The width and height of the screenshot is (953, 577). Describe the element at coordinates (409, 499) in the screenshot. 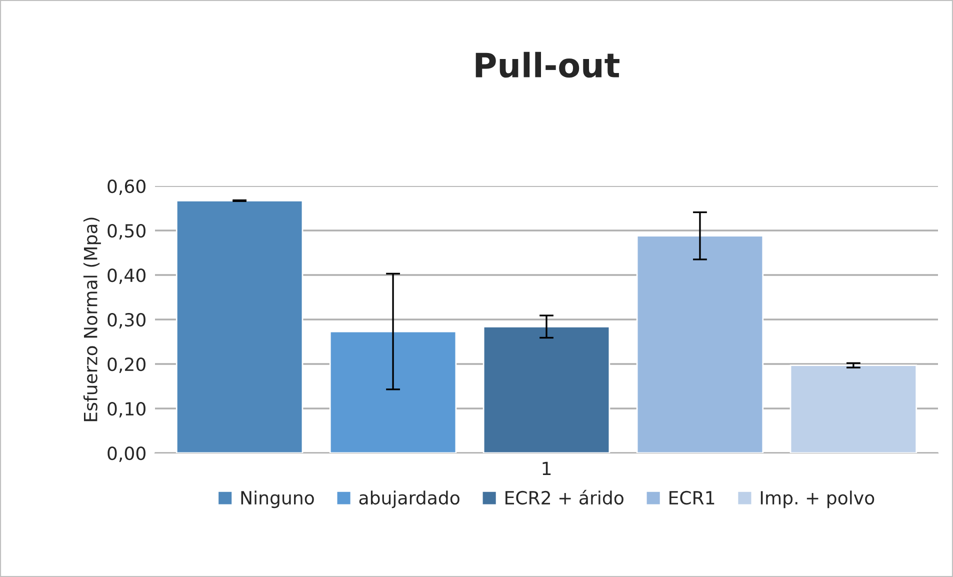

I see `legend-label: abujardado` at that location.